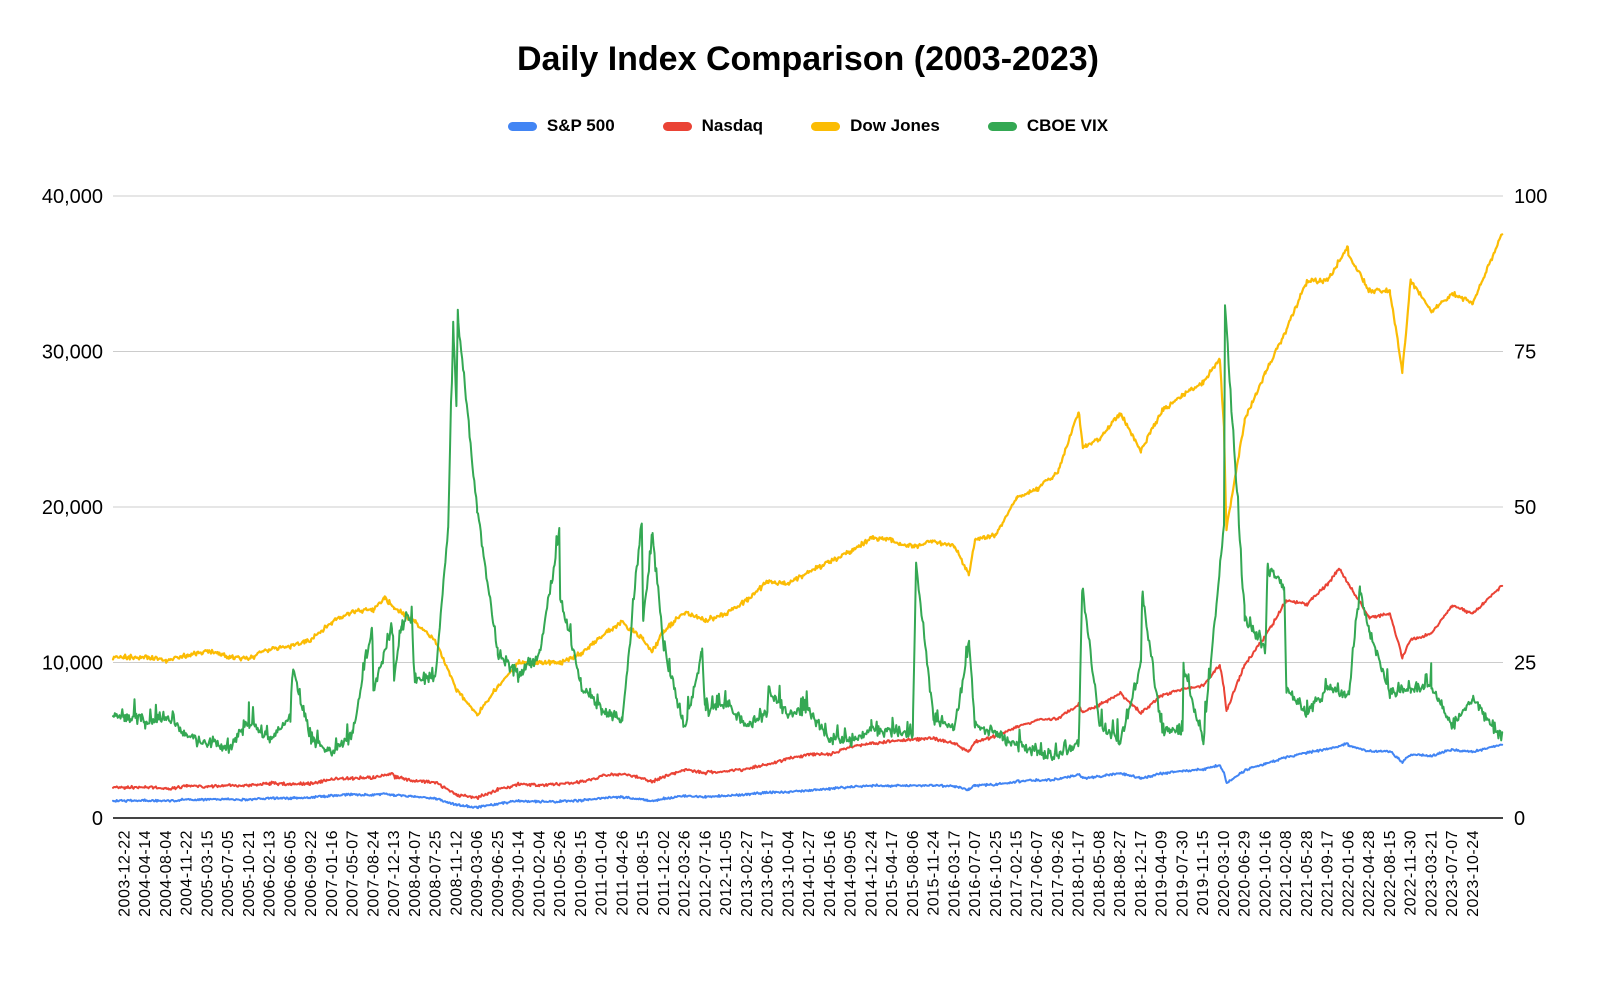 This screenshot has height=990, width=1600. Describe the element at coordinates (1141, 873) in the screenshot. I see `x-tick-label: 2018-12-17` at that location.